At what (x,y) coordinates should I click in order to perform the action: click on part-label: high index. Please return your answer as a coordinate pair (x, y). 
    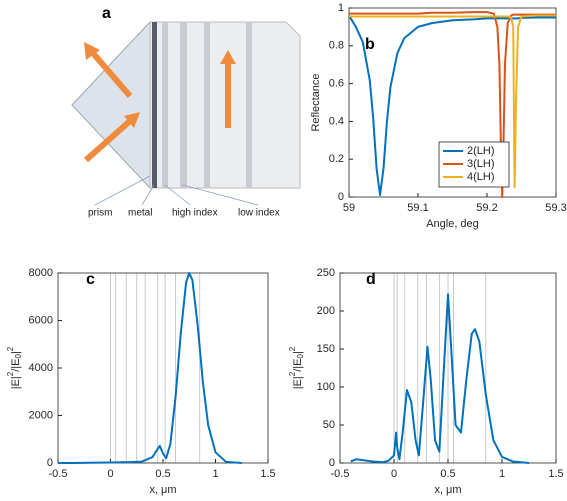
    Looking at the image, I should click on (195, 213).